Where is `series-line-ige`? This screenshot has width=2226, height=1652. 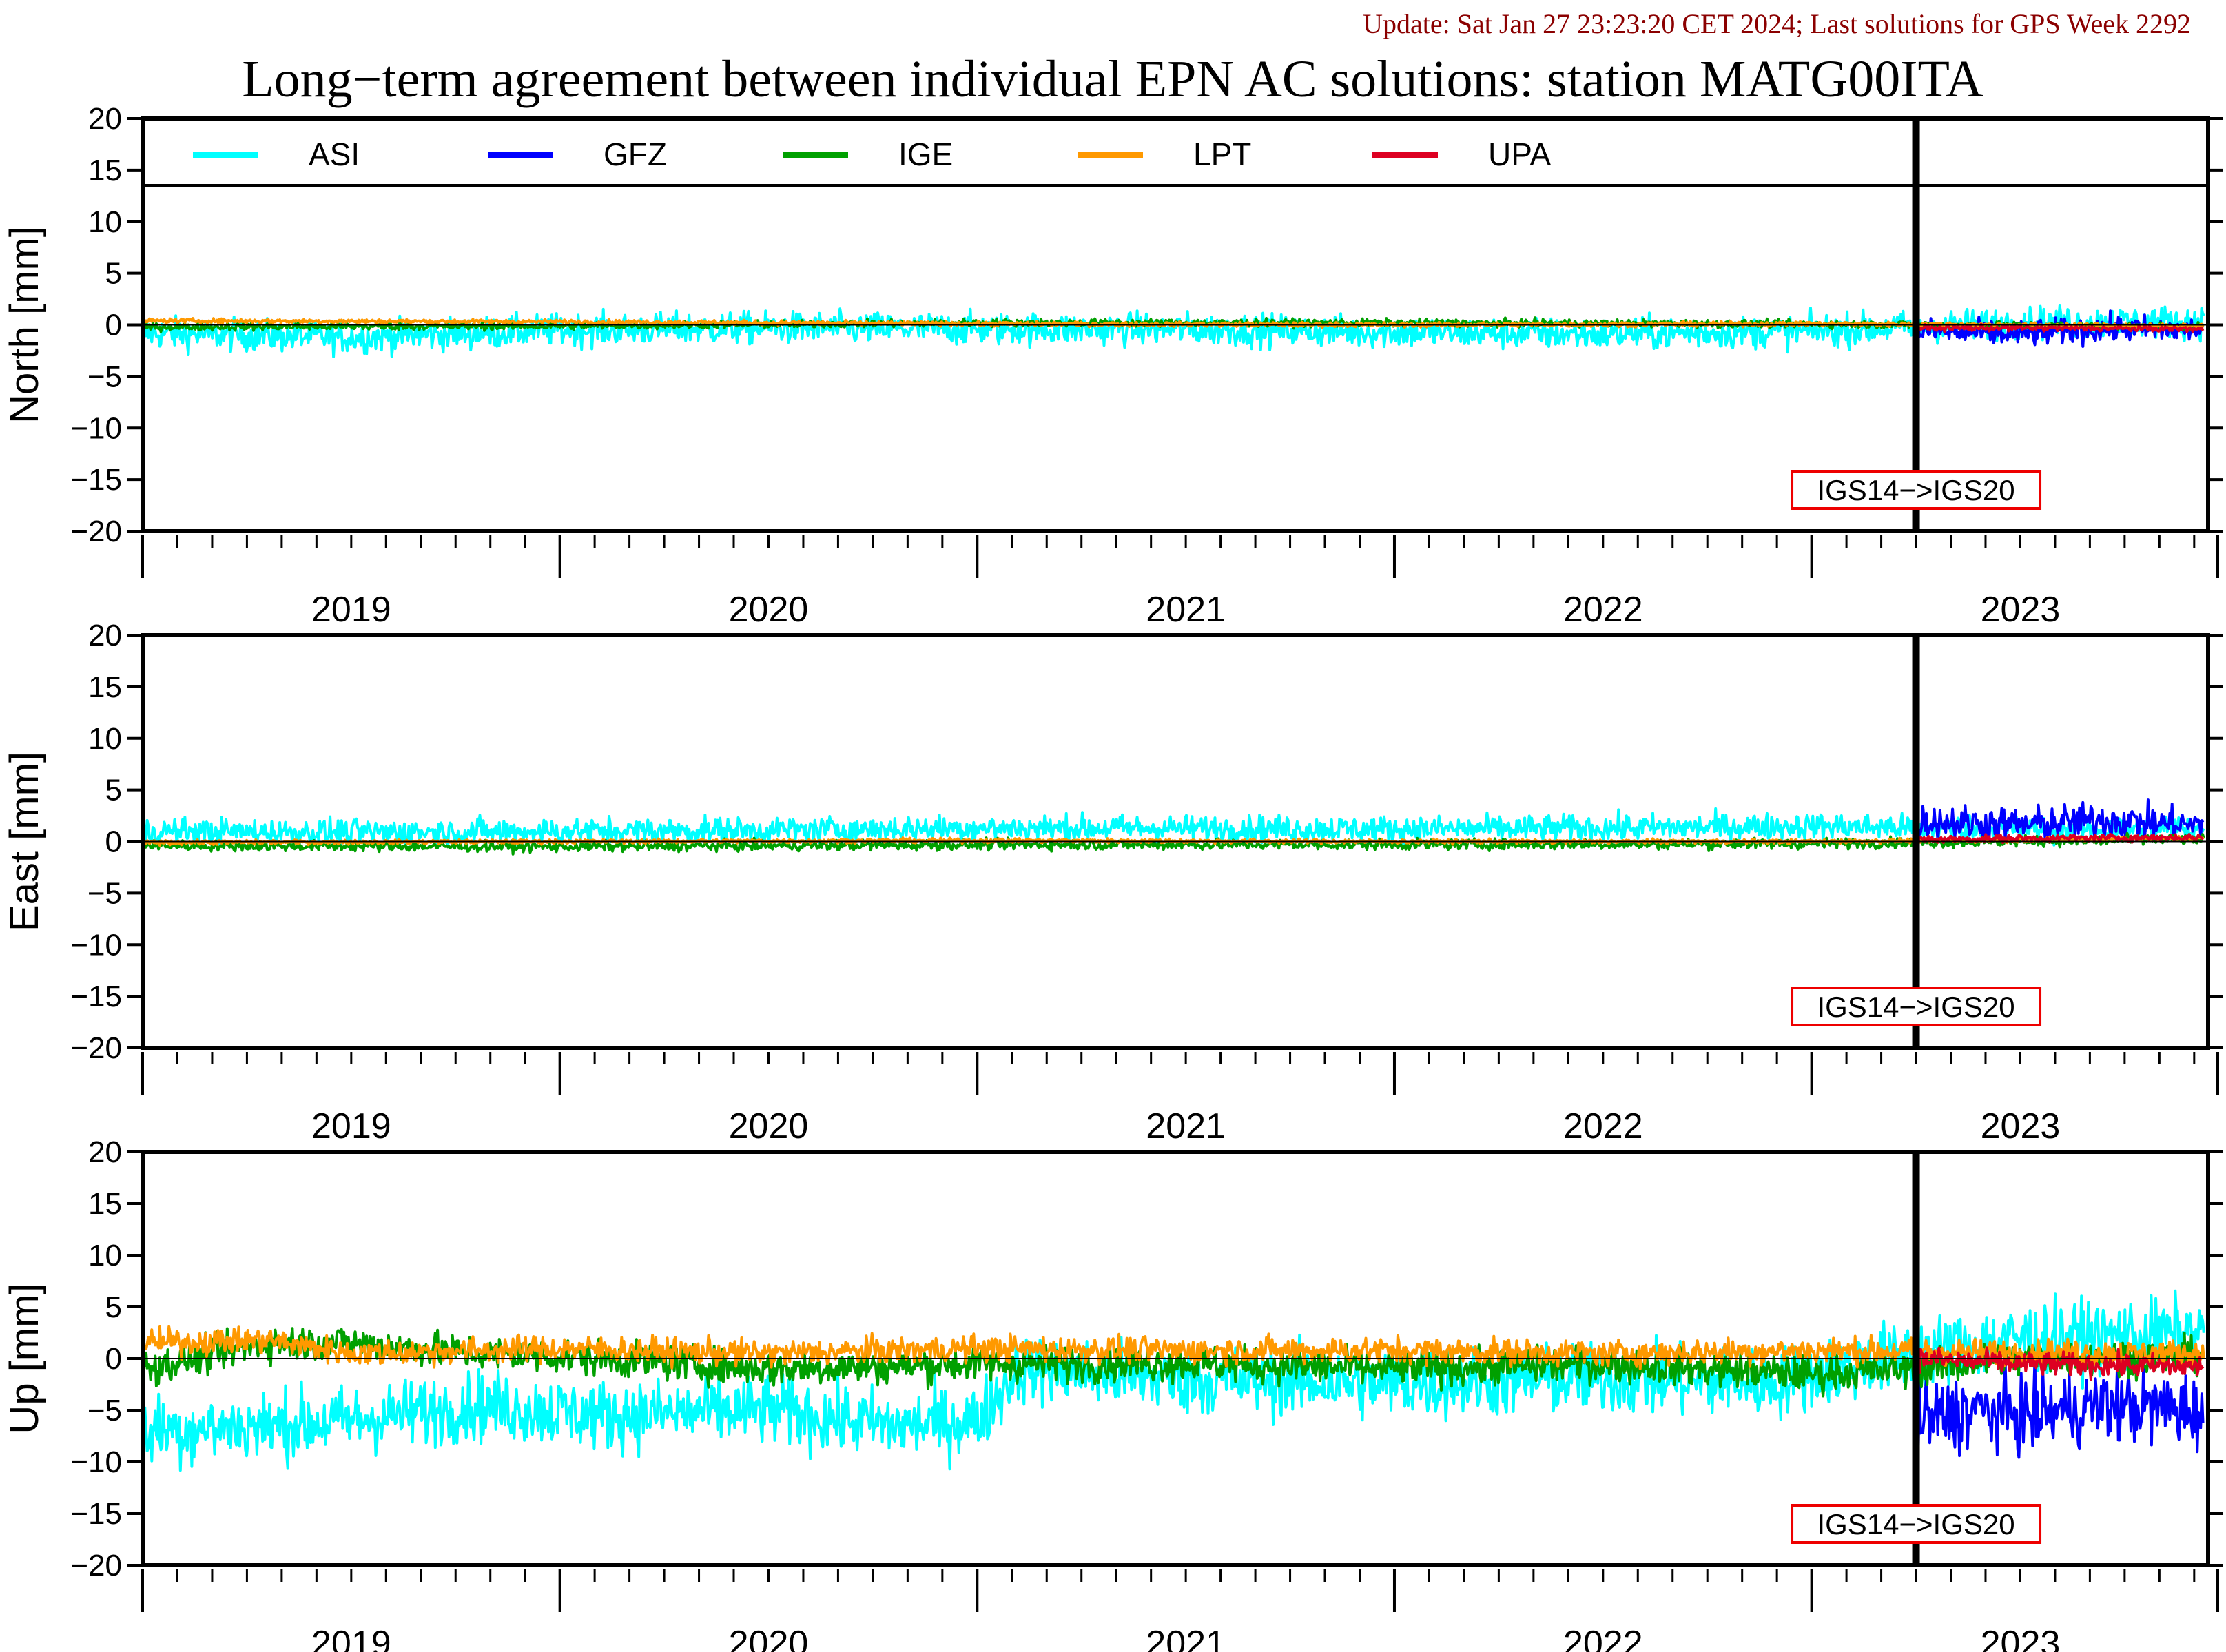
series-line-ige is located at coordinates (1173, 1362).